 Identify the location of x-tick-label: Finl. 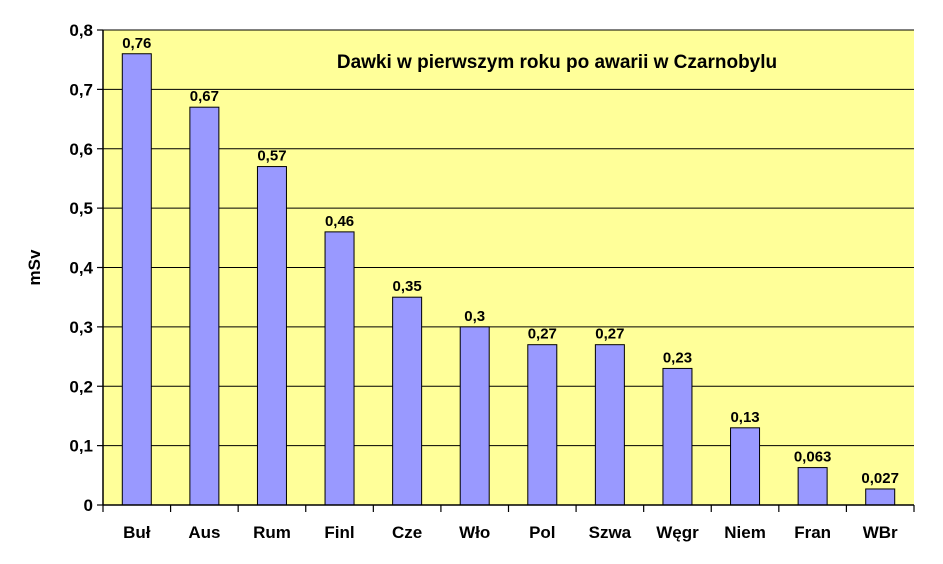
(339, 532).